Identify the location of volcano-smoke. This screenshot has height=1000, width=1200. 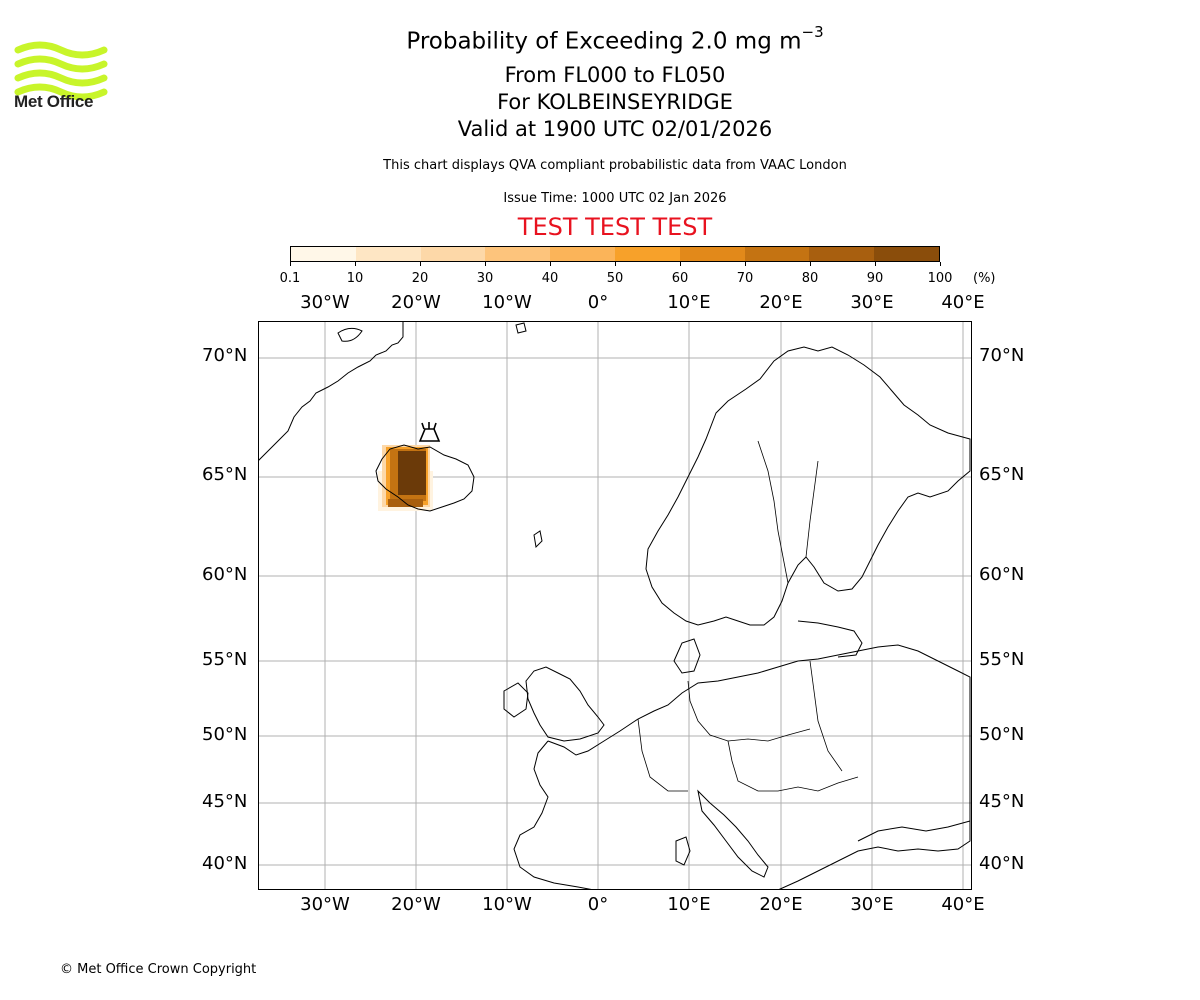
(429, 426).